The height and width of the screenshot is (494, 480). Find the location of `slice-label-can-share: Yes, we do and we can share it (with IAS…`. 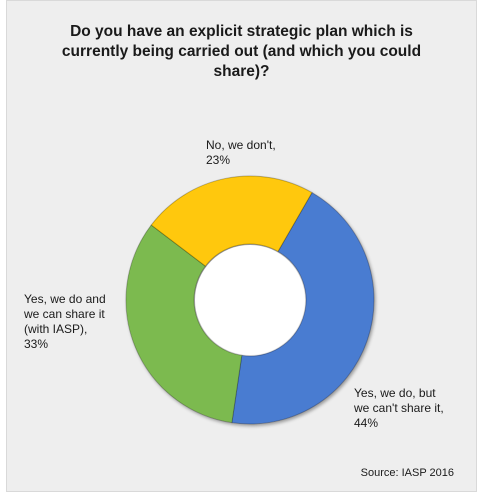

slice-label-can-share: Yes, we do and we can share it (with IAS… is located at coordinates (65, 321).